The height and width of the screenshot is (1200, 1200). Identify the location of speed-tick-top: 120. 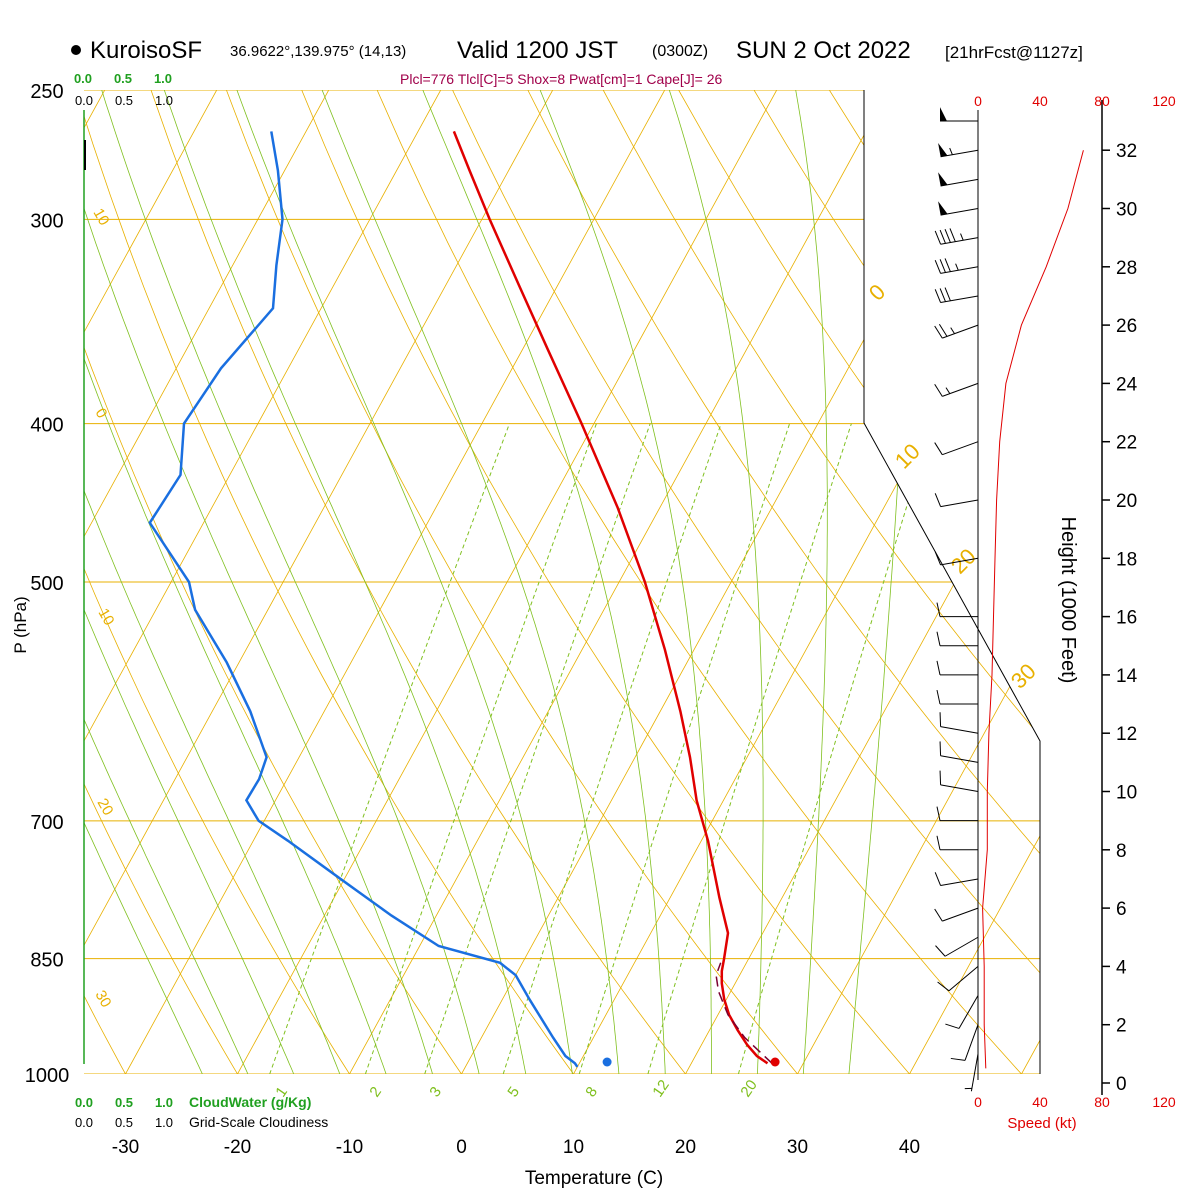
(1164, 101).